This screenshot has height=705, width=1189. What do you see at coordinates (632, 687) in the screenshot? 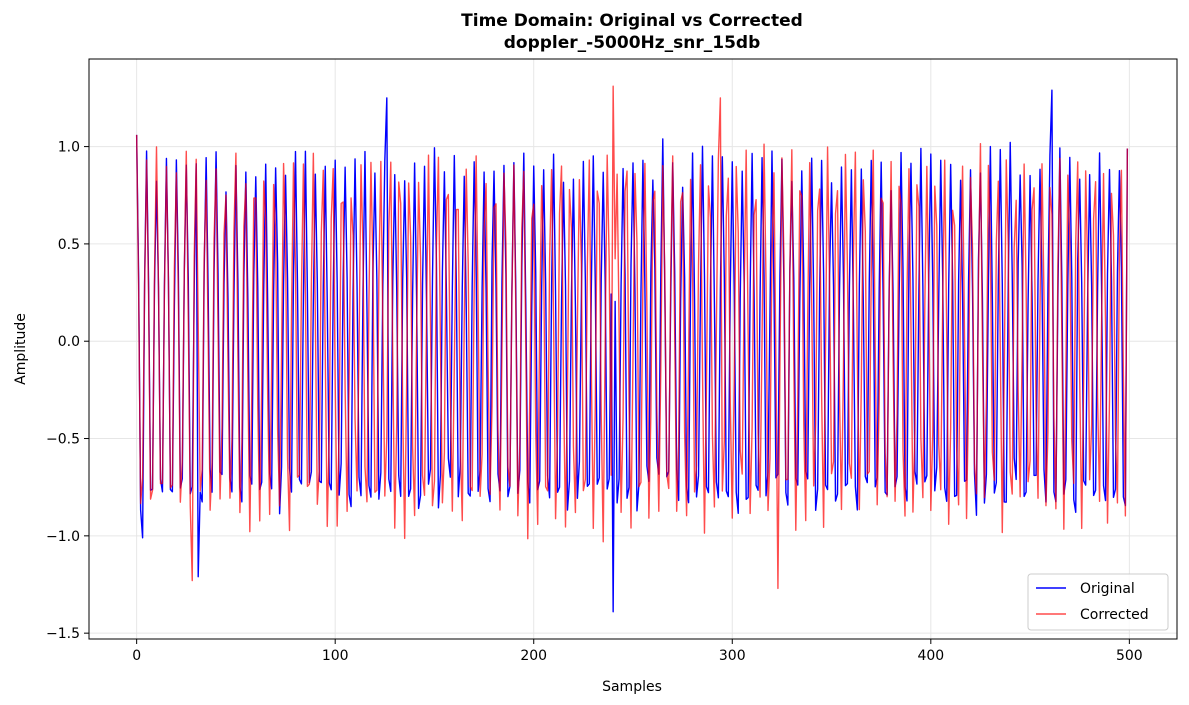
I see `x-axis-label: Samples` at bounding box center [632, 687].